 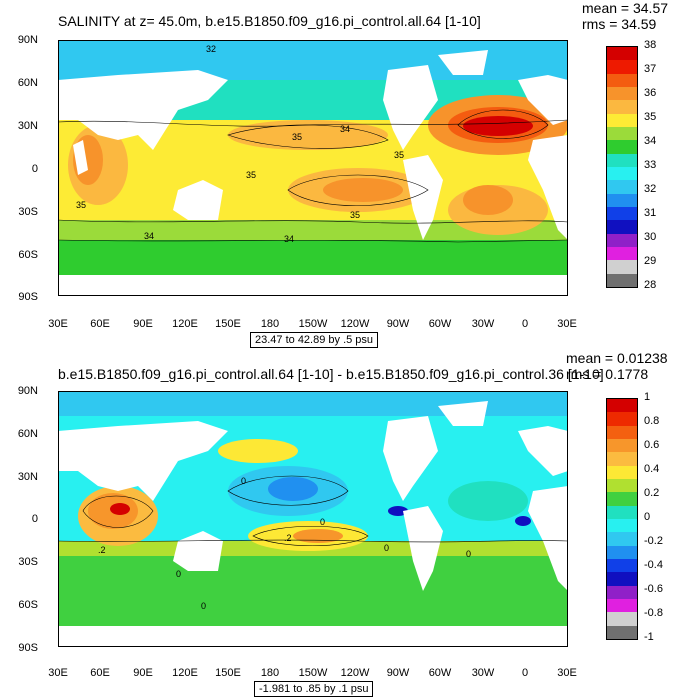 I want to click on north-america-land, so click(x=410, y=458).